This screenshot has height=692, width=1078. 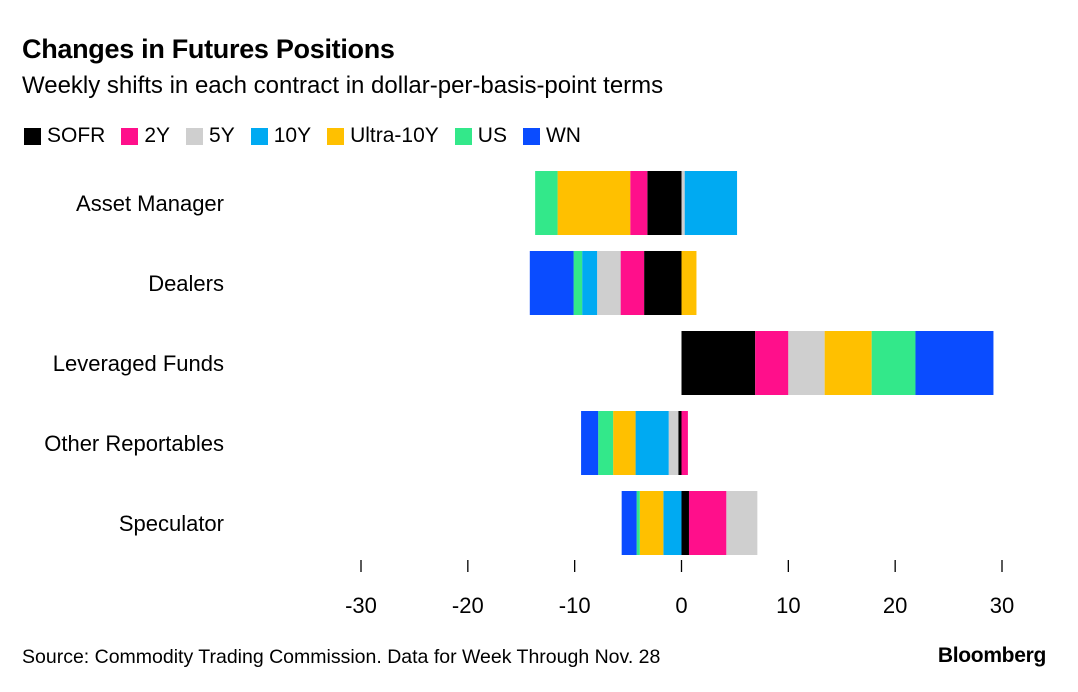 What do you see at coordinates (575, 605) in the screenshot?
I see `x-tick-label: -10` at bounding box center [575, 605].